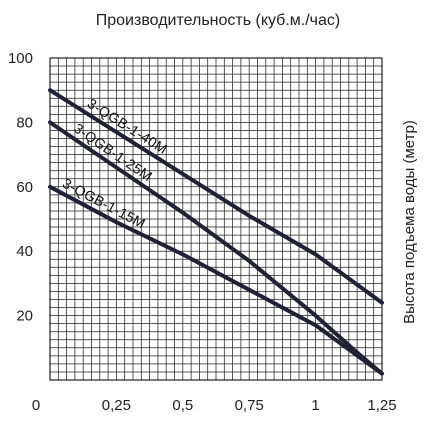 The image size is (440, 440). What do you see at coordinates (315, 405) in the screenshot?
I see `x-tick-label: 1` at bounding box center [315, 405].